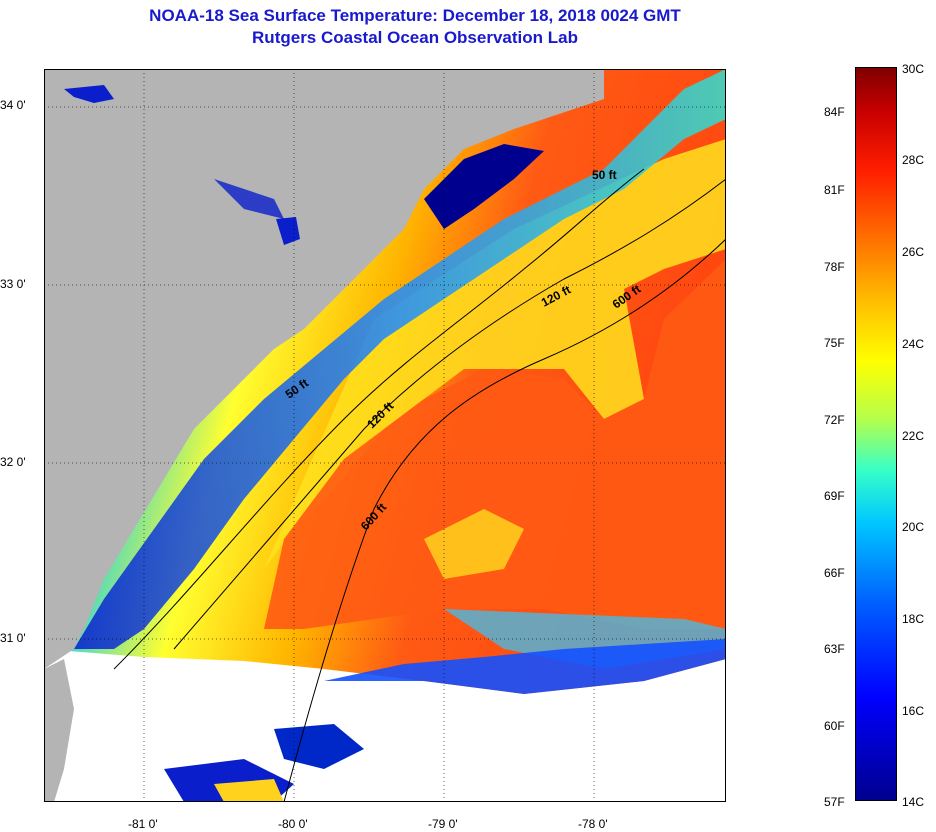 This screenshot has height=832, width=936. I want to click on colorbar-c-label: 16C, so click(913, 711).